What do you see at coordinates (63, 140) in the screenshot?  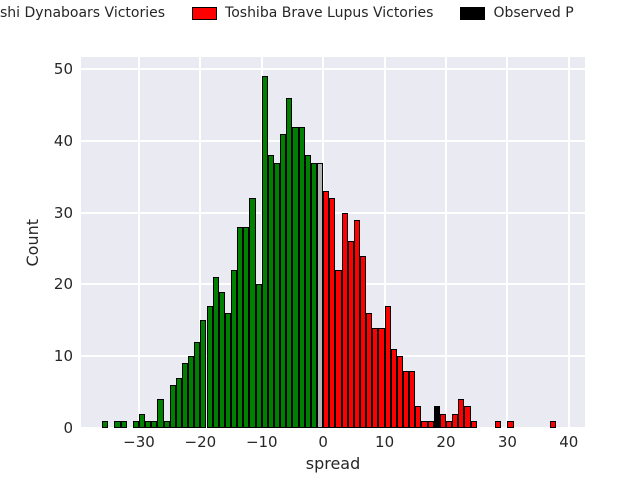 I see `y-tick-label-40: 40` at bounding box center [63, 140].